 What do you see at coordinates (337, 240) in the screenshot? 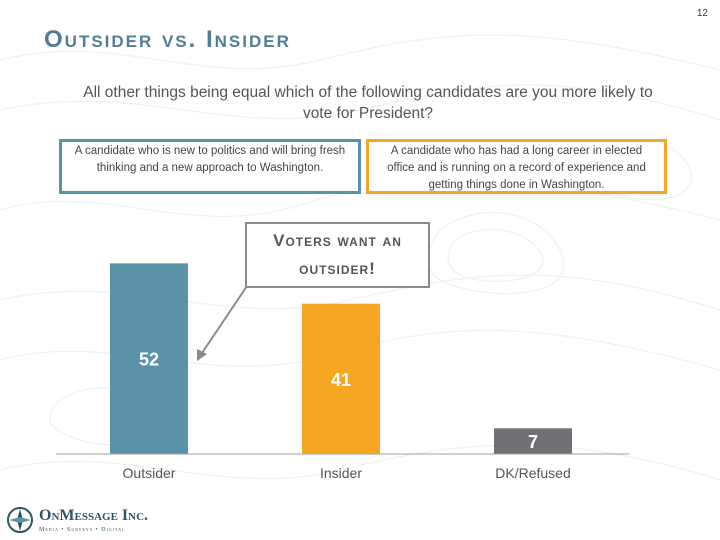
I see `callout-line-1: Voters want an` at bounding box center [337, 240].